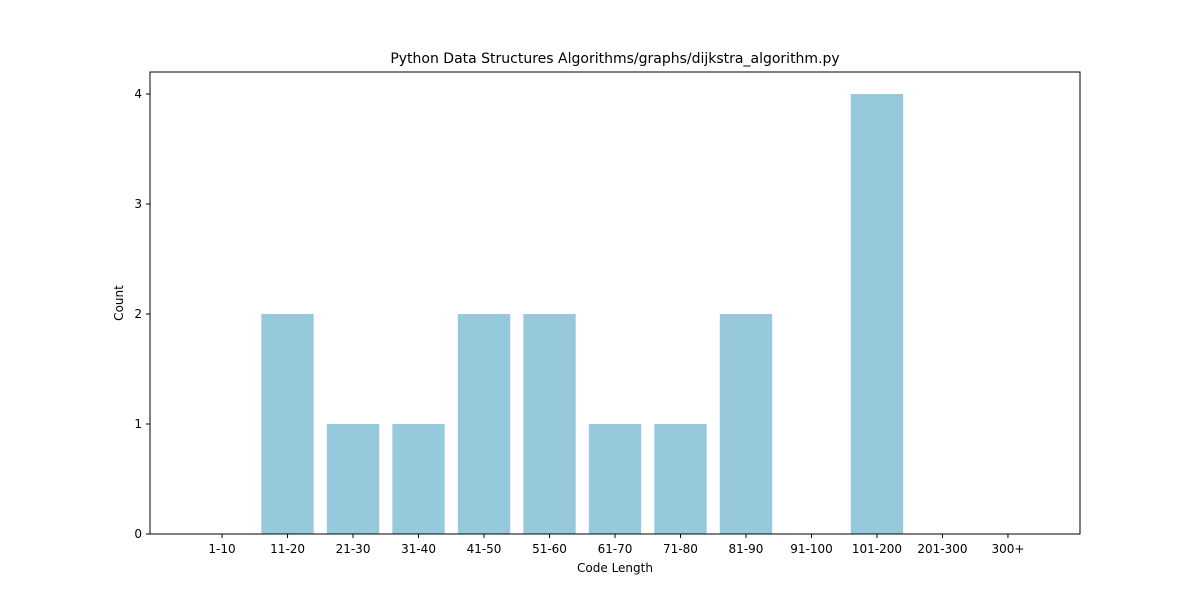 This screenshot has width=1200, height=600. What do you see at coordinates (549, 549) in the screenshot?
I see `x-tick-label: 51-60` at bounding box center [549, 549].